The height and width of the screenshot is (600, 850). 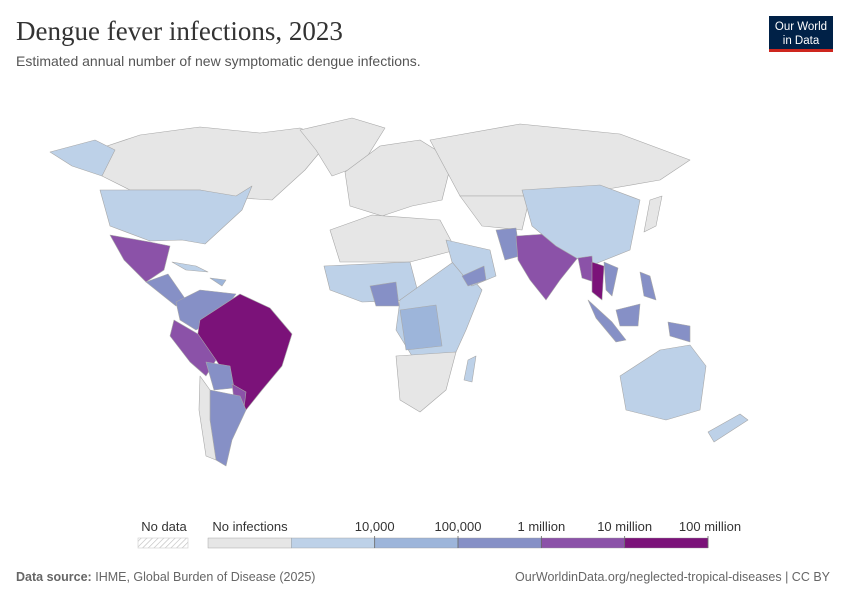 What do you see at coordinates (541, 526) in the screenshot?
I see `legend-label: 1 million` at bounding box center [541, 526].